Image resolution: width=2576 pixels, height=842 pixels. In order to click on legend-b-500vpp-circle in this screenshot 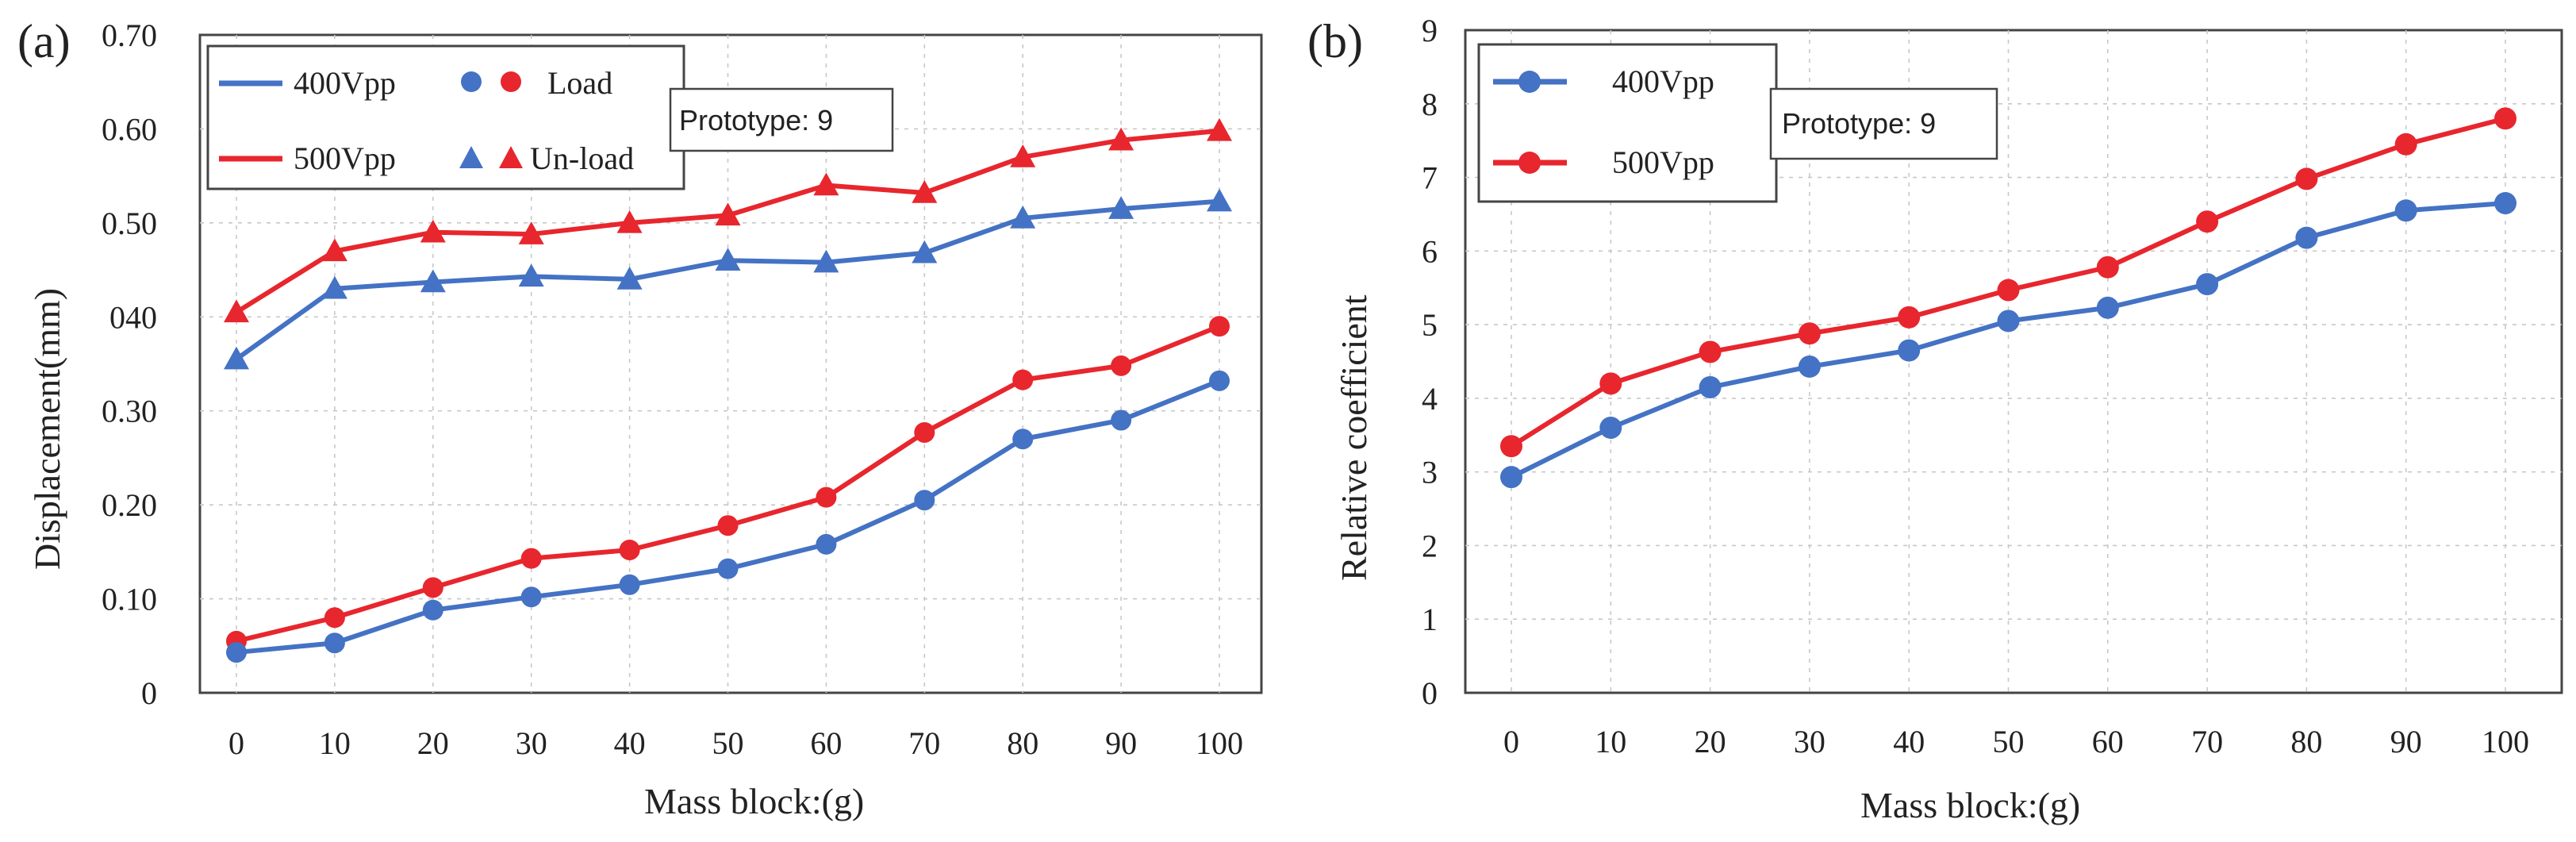, I will do `click(1529, 163)`.